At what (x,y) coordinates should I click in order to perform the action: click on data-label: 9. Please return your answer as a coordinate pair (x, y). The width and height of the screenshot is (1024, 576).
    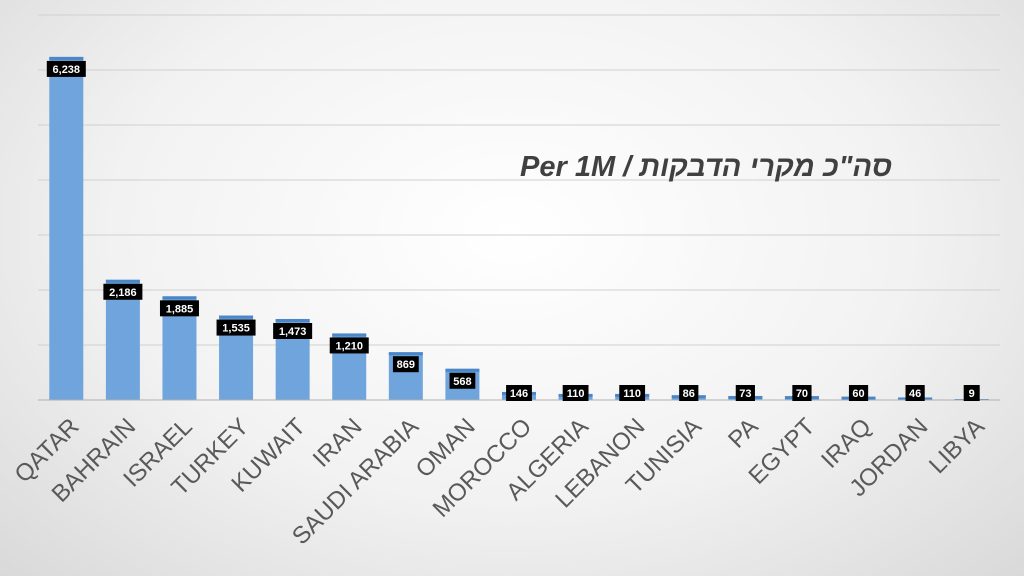
    Looking at the image, I should click on (972, 394).